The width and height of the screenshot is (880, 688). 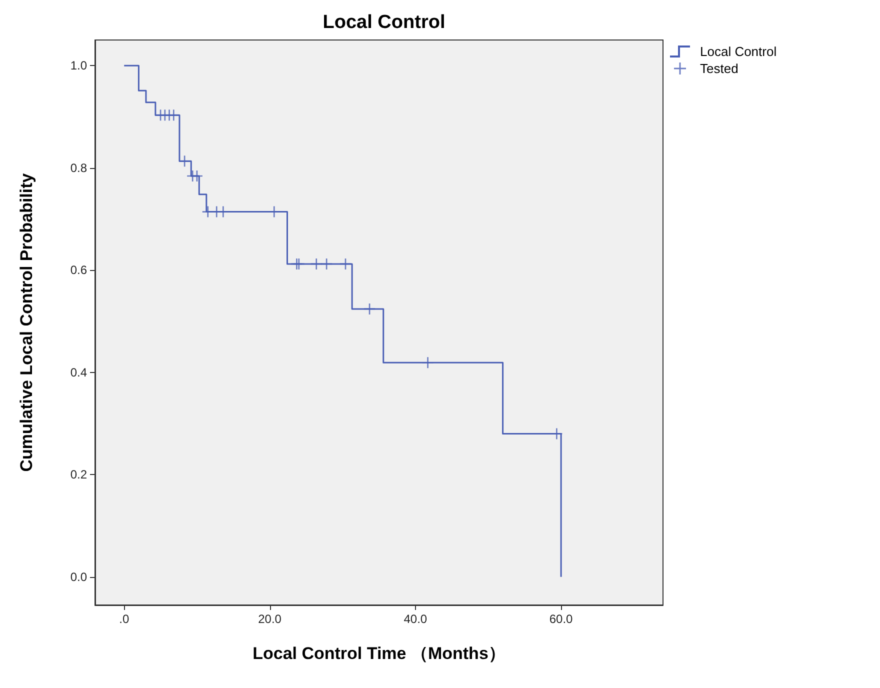 I want to click on y-axis-title: Cumulative Local Control Probability, so click(x=26, y=322).